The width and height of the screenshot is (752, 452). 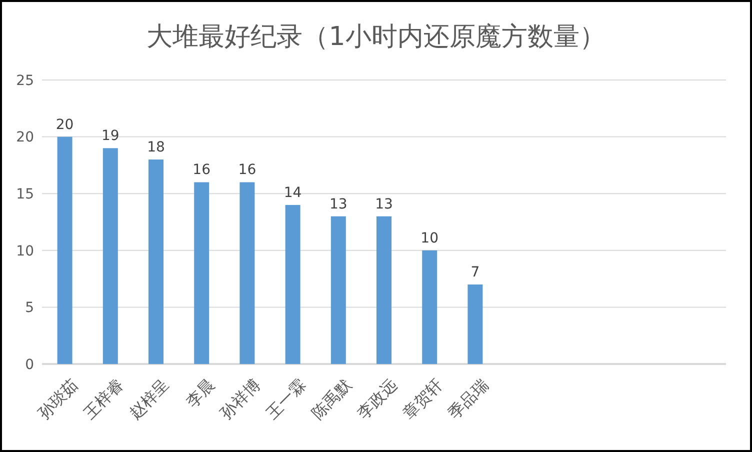 I want to click on data-label: 10, so click(x=429, y=238).